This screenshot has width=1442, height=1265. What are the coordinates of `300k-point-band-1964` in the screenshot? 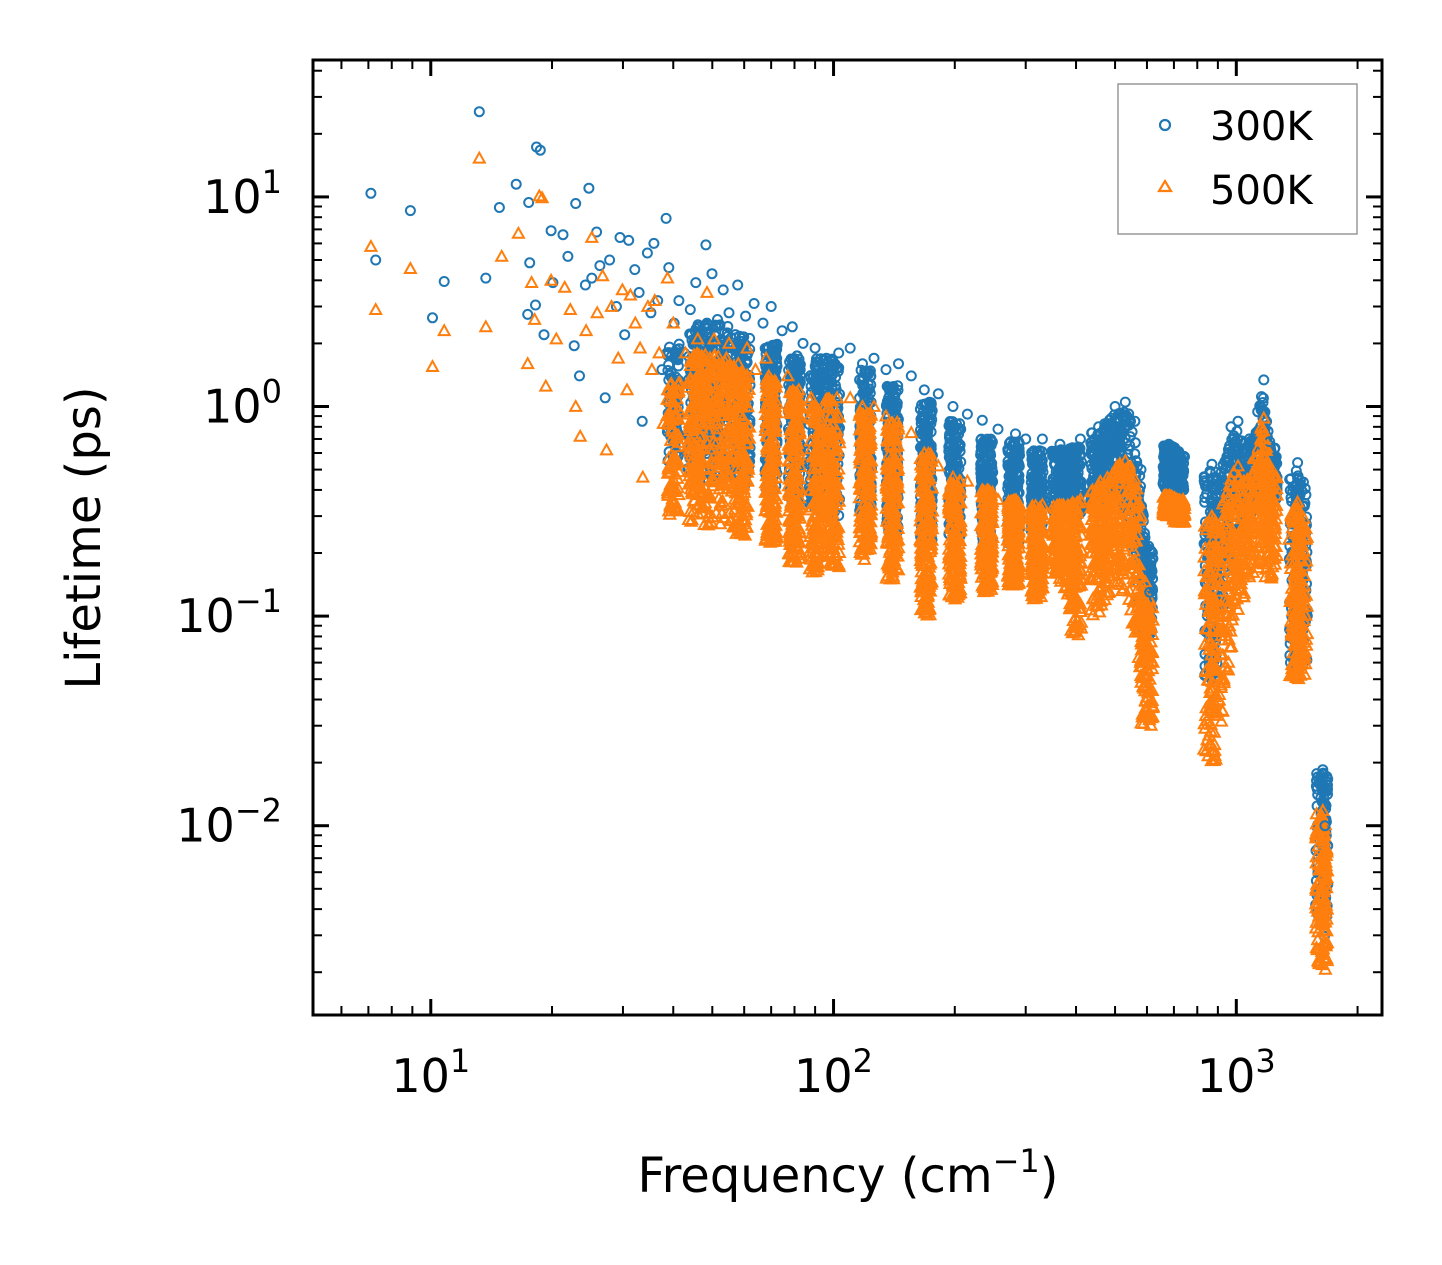 It's located at (953, 425).